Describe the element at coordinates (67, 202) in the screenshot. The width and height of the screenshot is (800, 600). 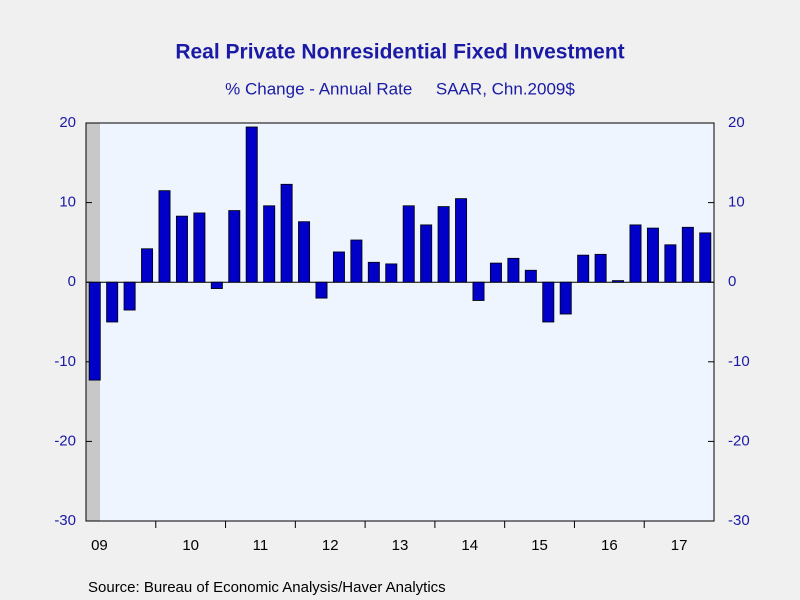
I see `y-tick-label: 10` at that location.